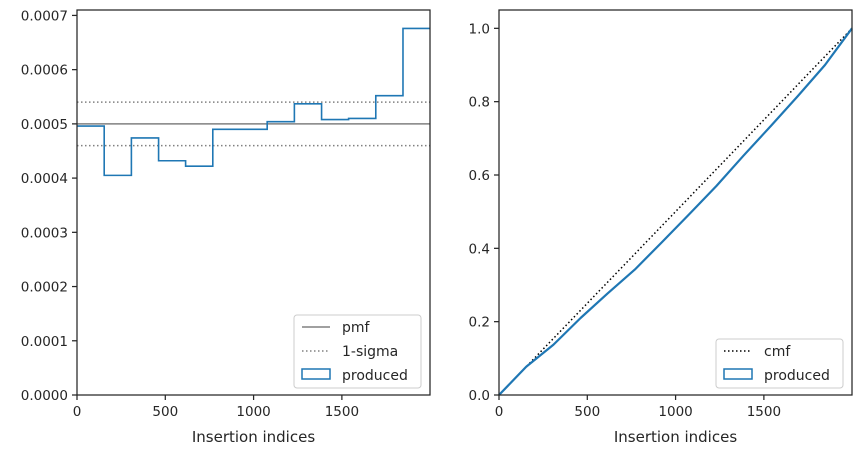 This screenshot has width=861, height=454. Describe the element at coordinates (253, 124) in the screenshot. I see `reference-lines-left` at that location.